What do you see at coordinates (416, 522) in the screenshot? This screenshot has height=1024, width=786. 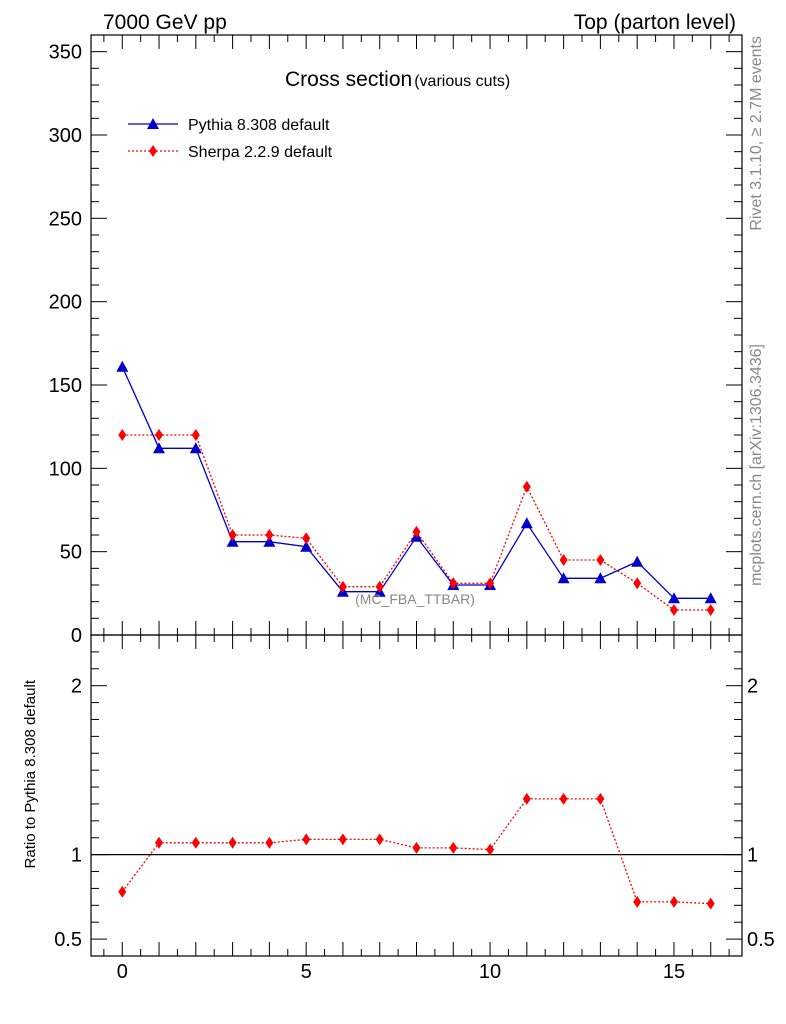 I see `sherpa-series-line` at bounding box center [416, 522].